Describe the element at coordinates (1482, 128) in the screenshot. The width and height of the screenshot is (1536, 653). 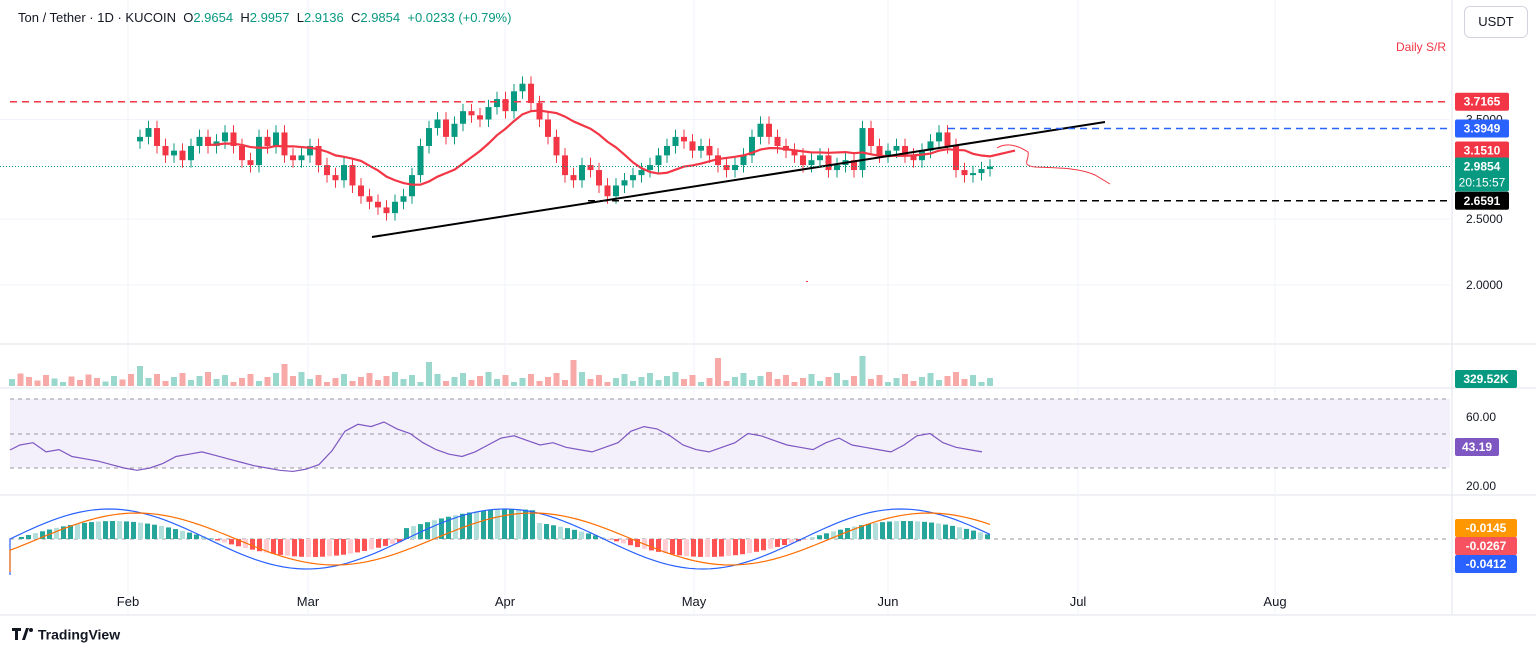
I see `price-label-box` at that location.